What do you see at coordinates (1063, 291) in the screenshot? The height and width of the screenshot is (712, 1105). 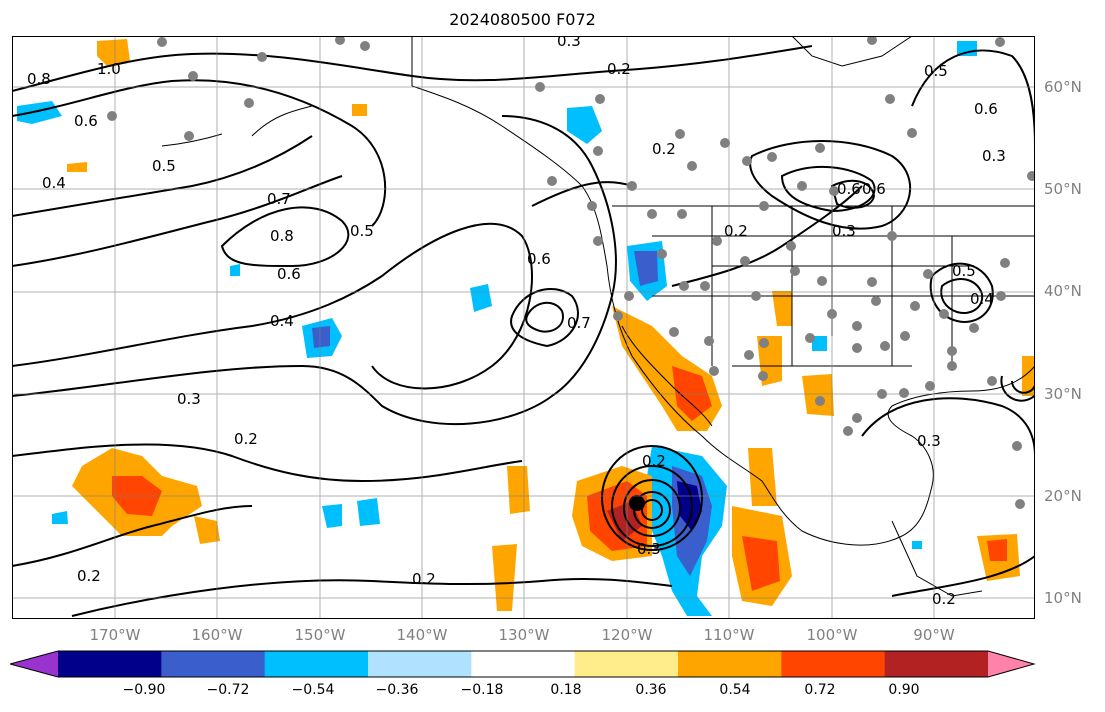 I see `lat-label-40n: 40°N` at bounding box center [1063, 291].